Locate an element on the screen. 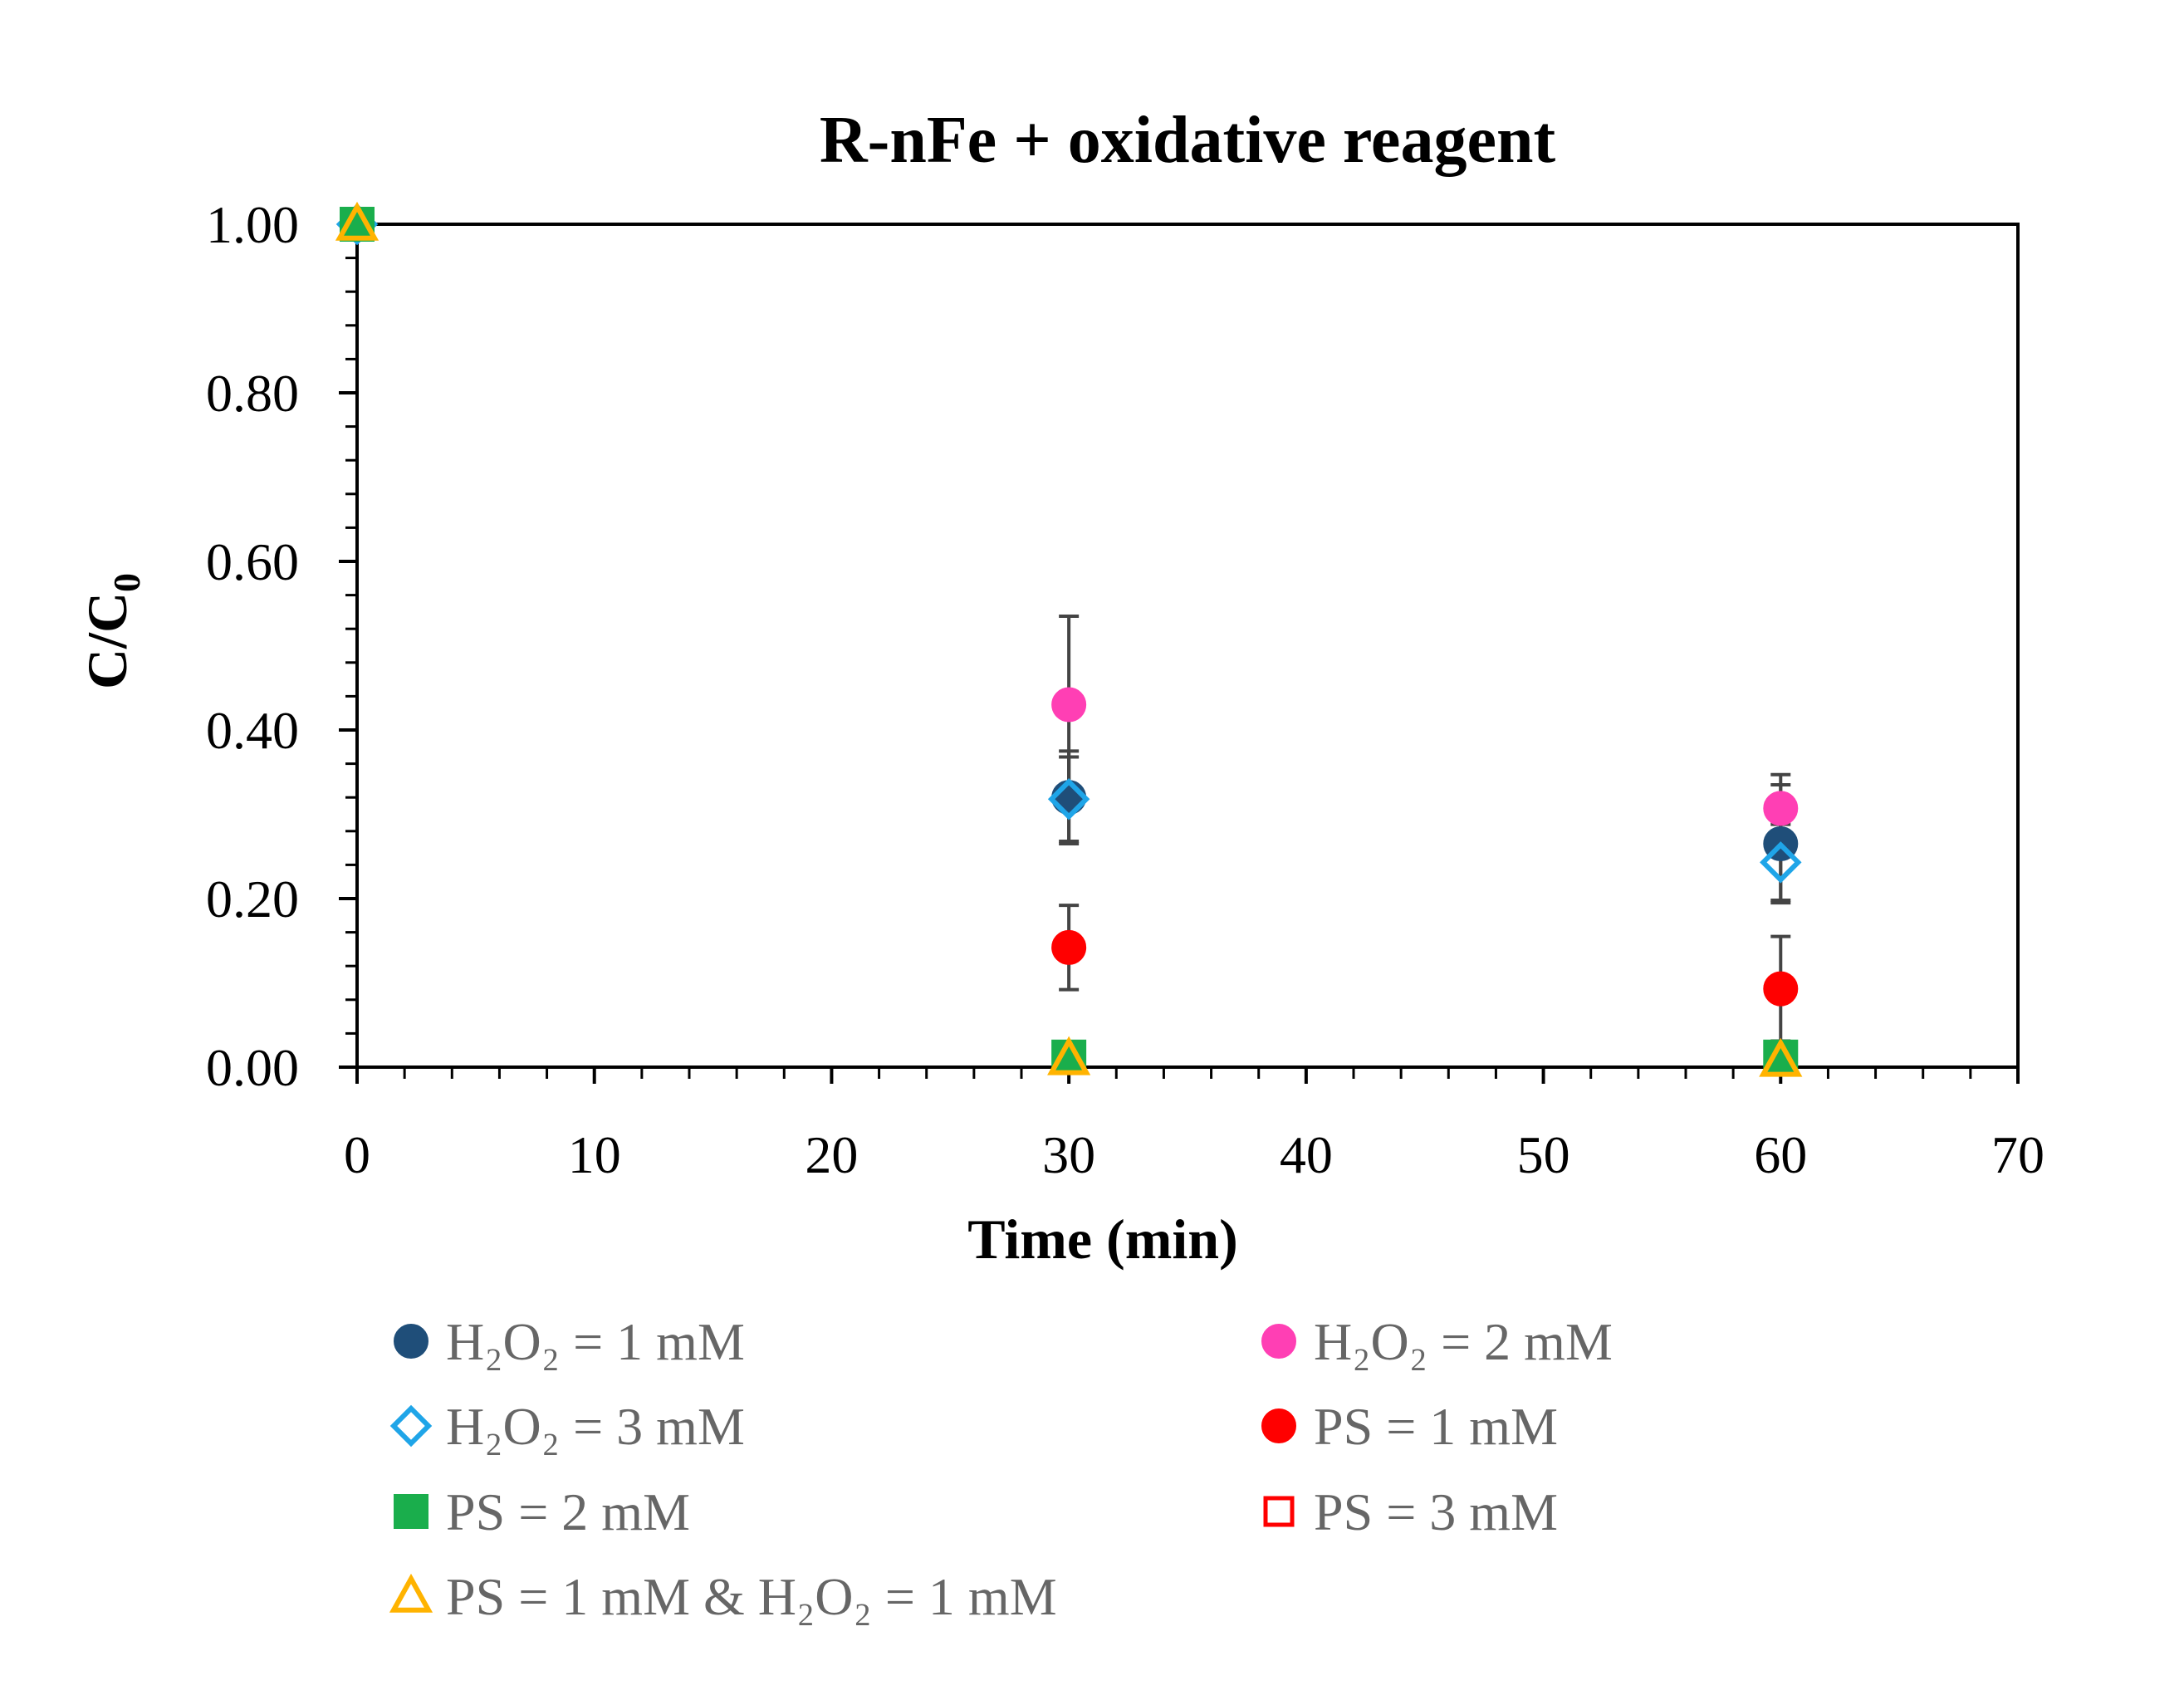  legend-item: H₂O₂ = 1 mM is located at coordinates (569, 1341).